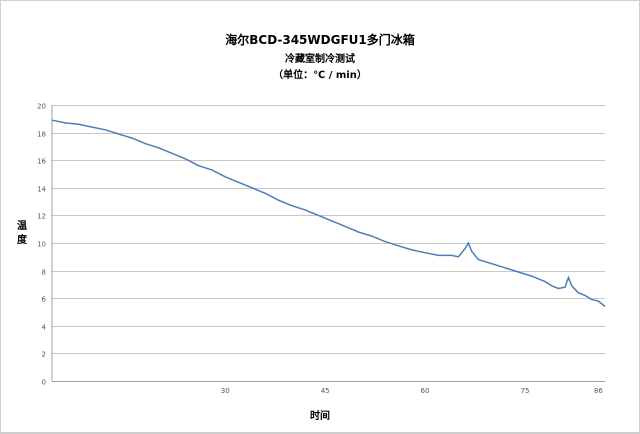 This screenshot has width=640, height=434. Describe the element at coordinates (41, 190) in the screenshot. I see `y-tick-label: 14` at that location.